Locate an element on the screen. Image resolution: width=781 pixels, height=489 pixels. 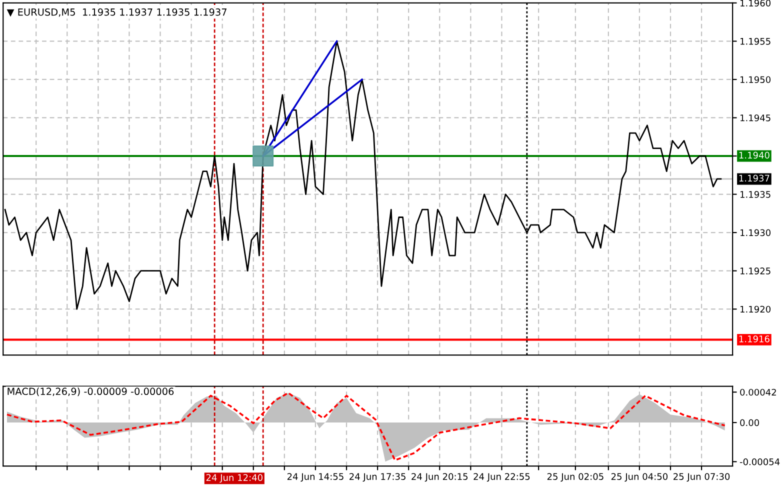
y-tick-label: 1.1945 is located at coordinates (755, 118).